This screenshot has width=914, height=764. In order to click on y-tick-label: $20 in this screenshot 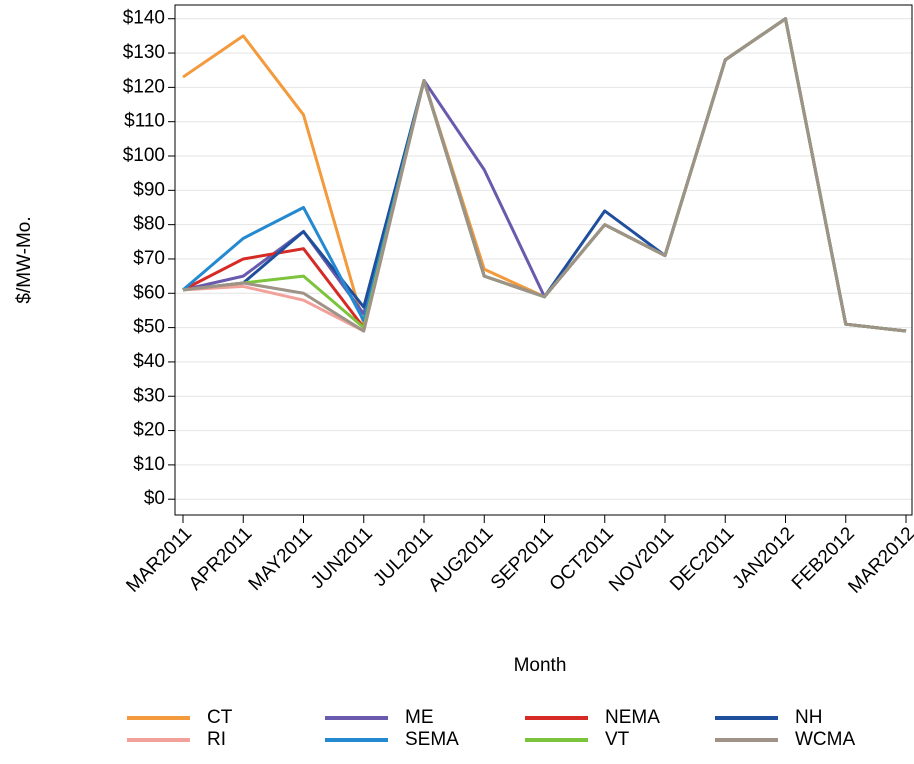, I will do `click(149, 430)`.